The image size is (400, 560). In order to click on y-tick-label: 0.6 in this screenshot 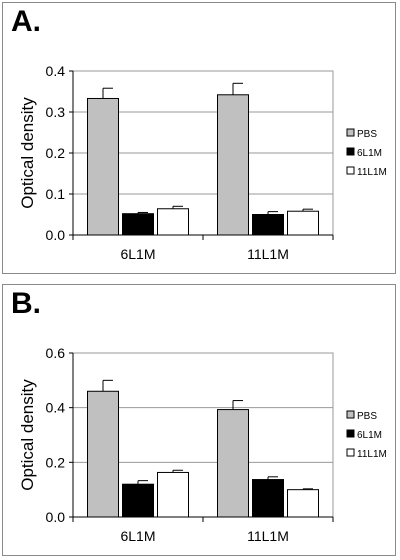, I will do `click(56, 353)`.